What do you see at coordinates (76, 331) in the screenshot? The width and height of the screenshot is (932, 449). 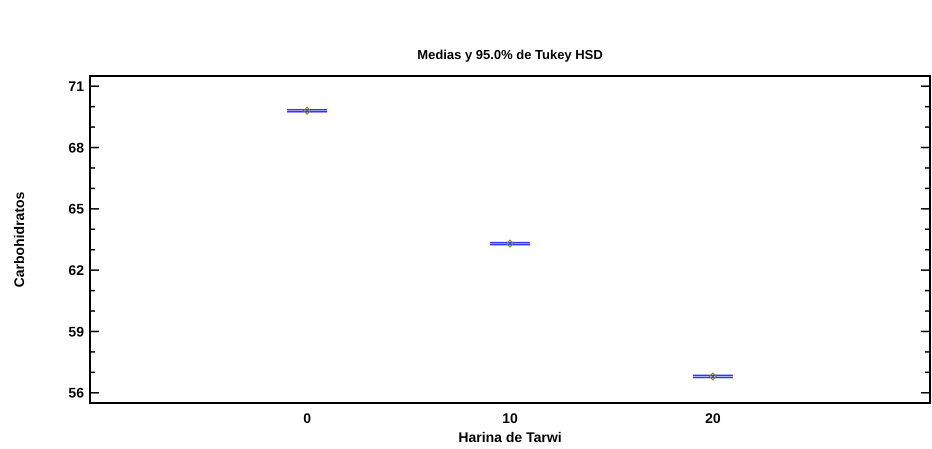 I see `y-tick-label: 59` at bounding box center [76, 331].